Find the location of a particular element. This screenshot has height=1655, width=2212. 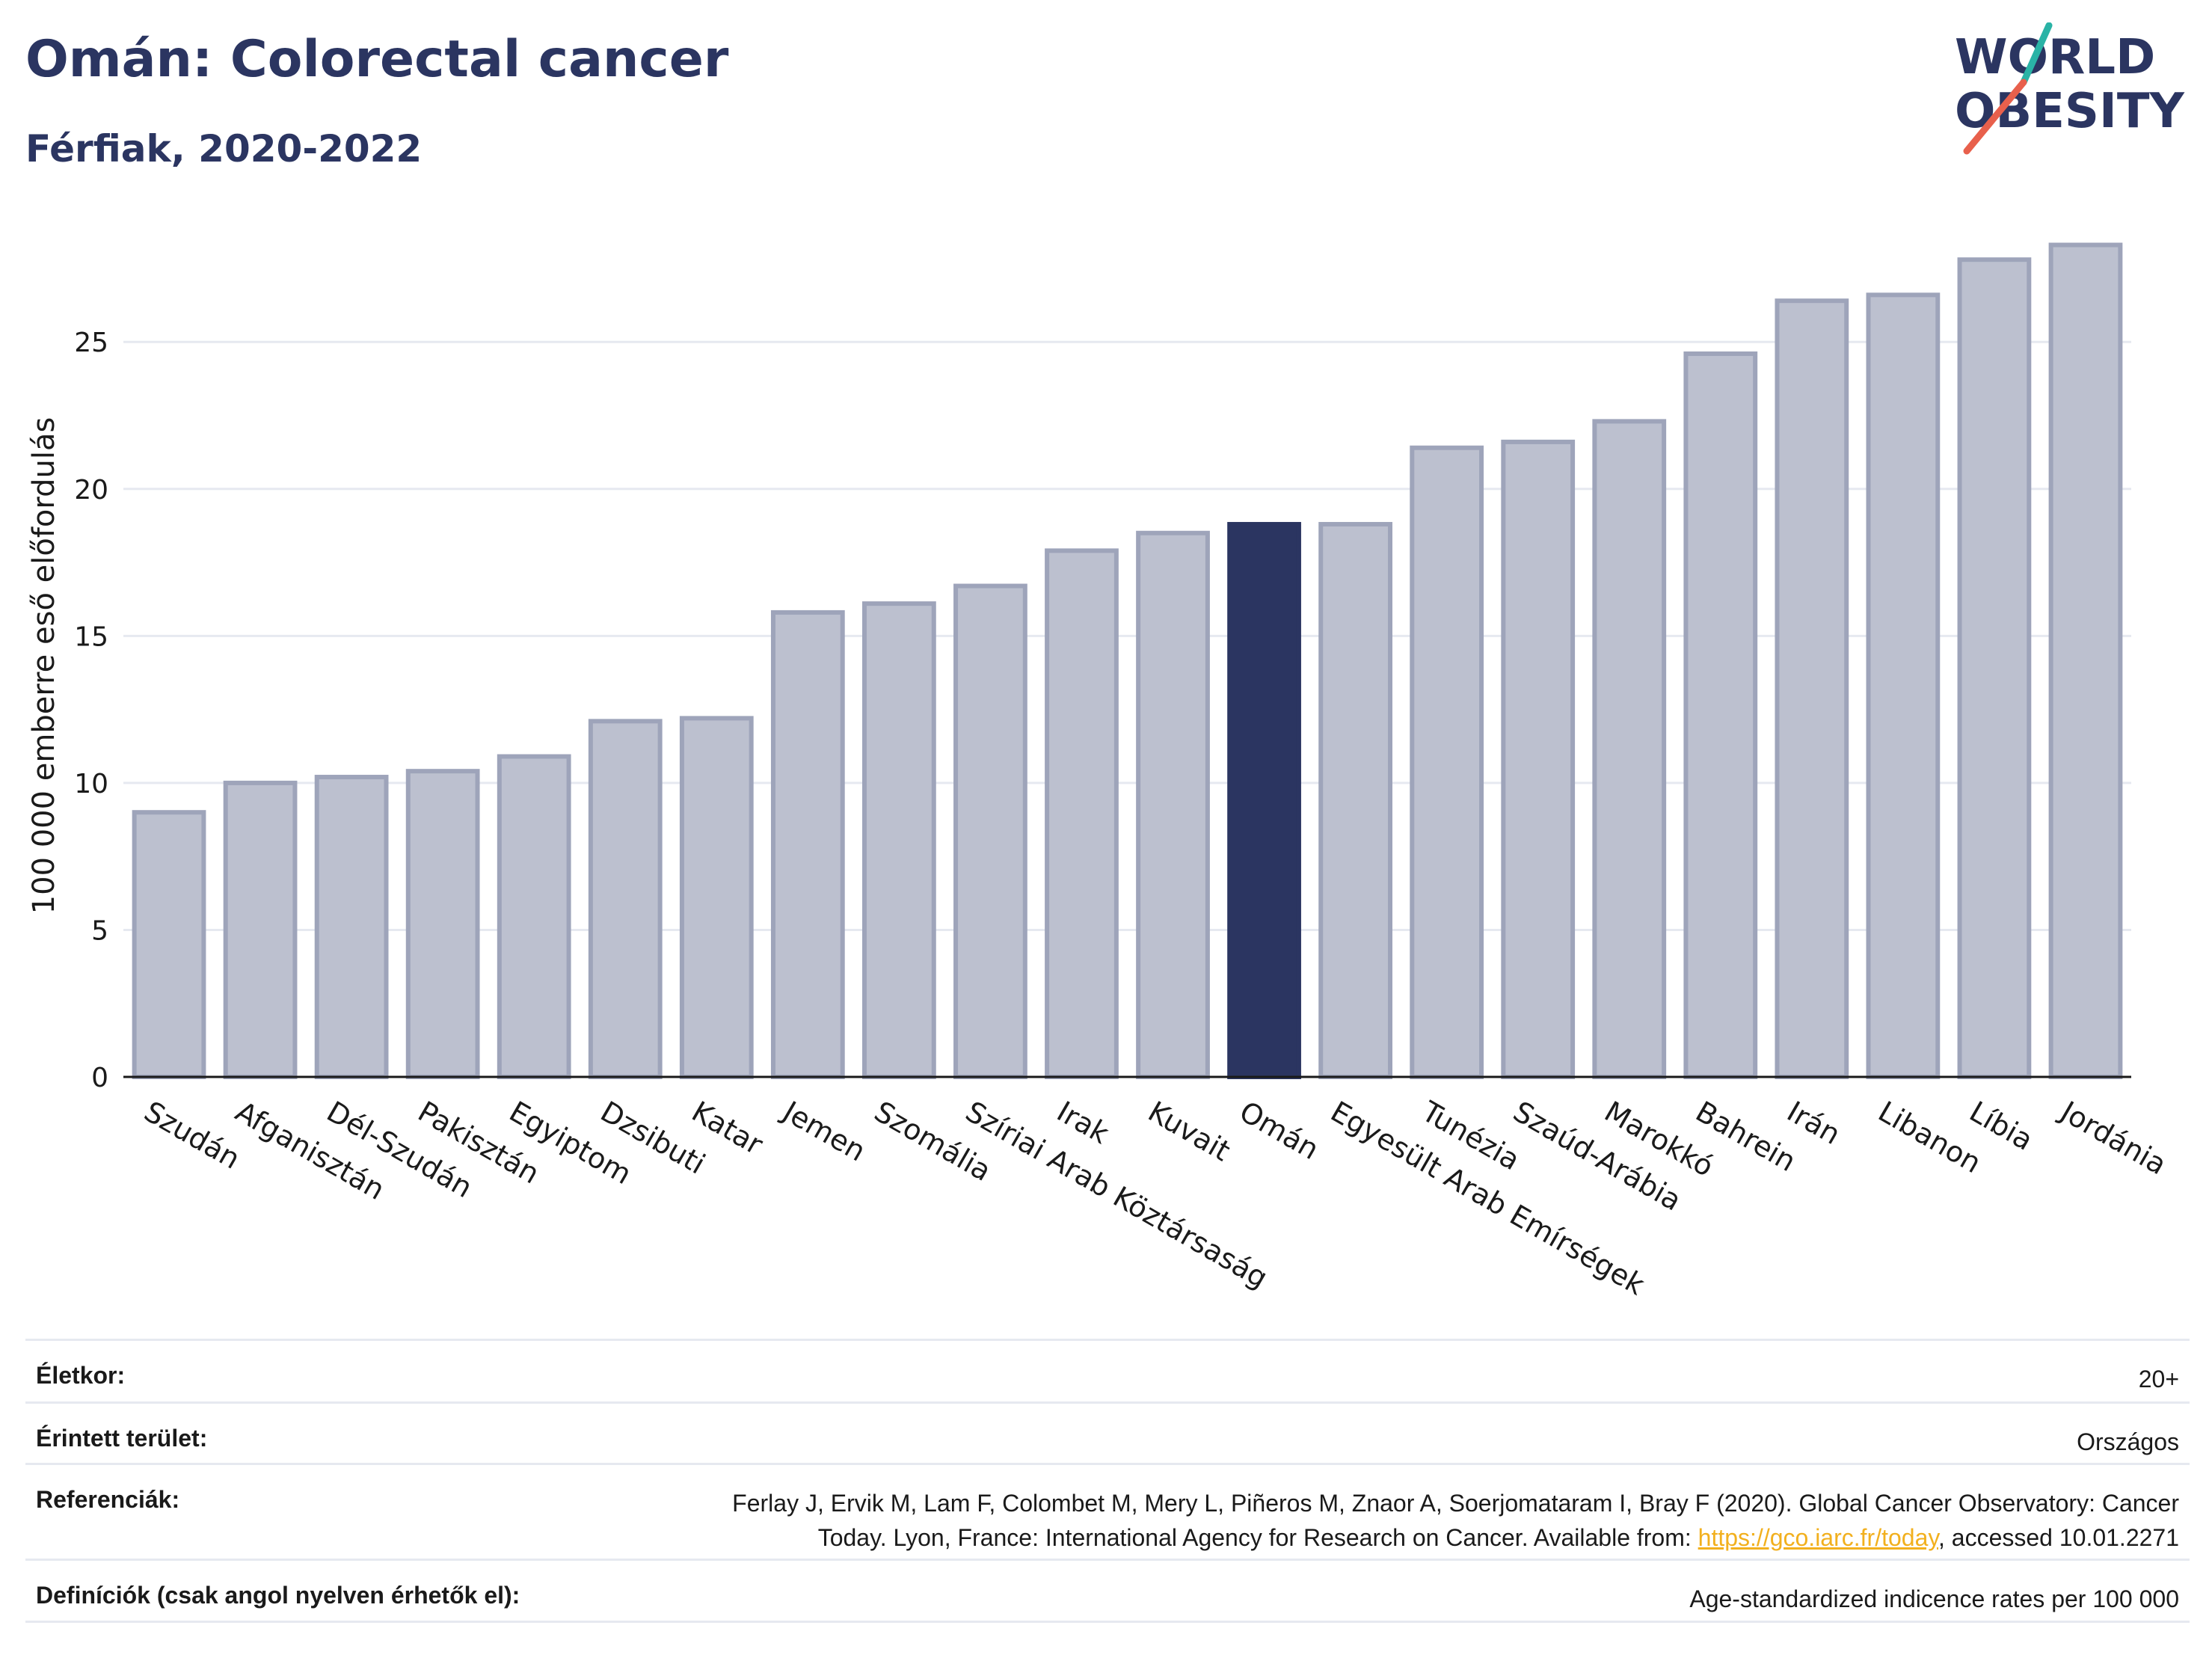

x-tick-label: Szíriai Arab Köztársaság is located at coordinates (1117, 1195).